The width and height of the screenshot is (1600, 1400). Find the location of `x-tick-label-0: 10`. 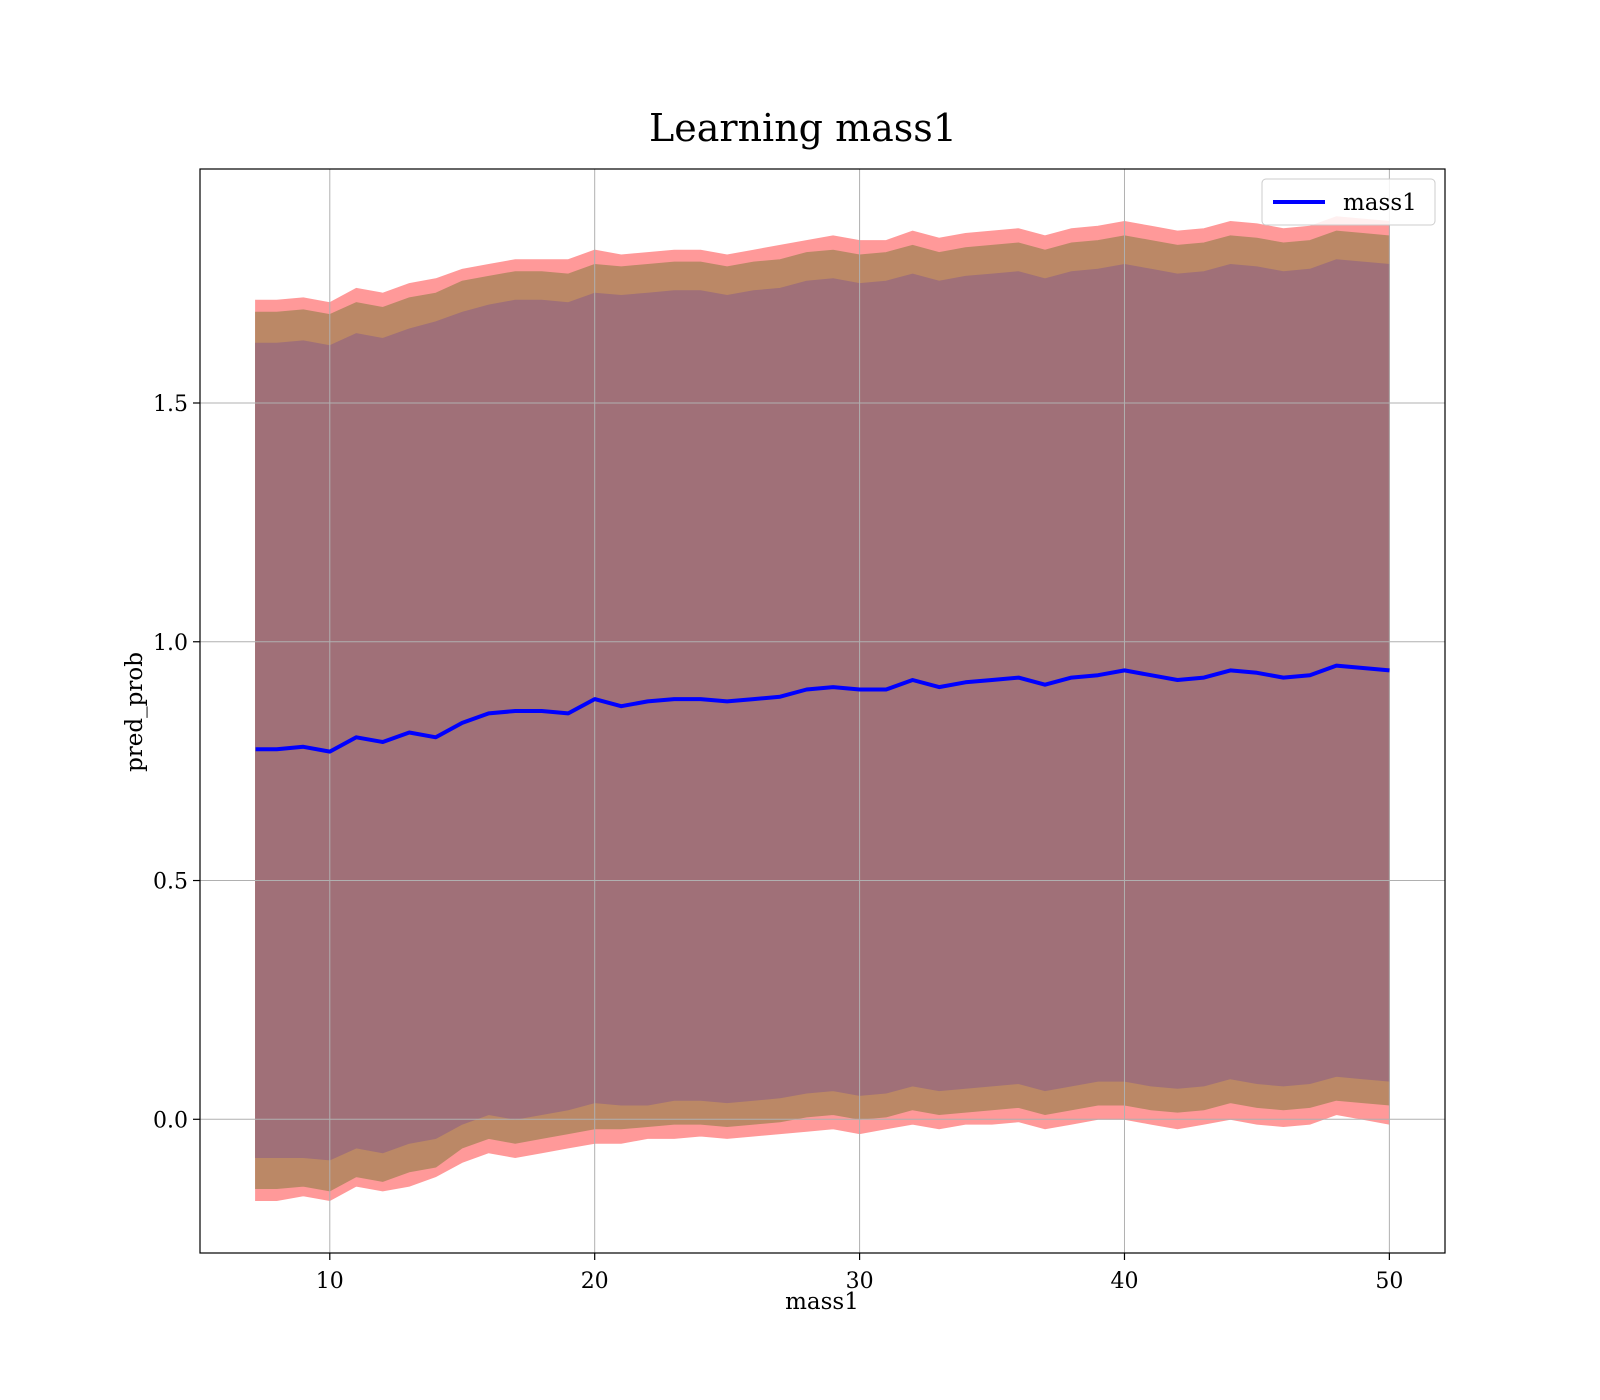

x-tick-label-0: 10 is located at coordinates (330, 1281).